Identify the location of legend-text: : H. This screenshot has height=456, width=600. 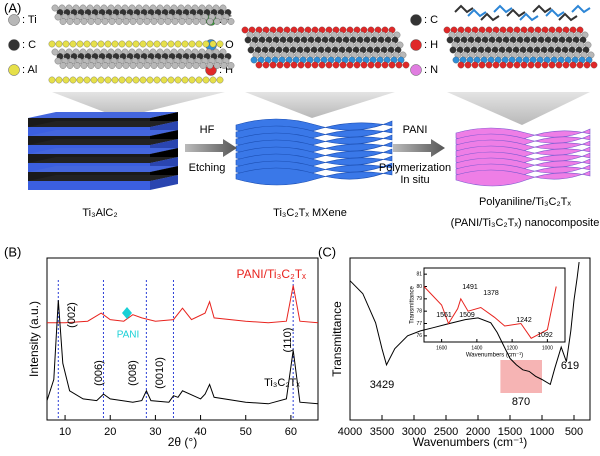
(431, 45).